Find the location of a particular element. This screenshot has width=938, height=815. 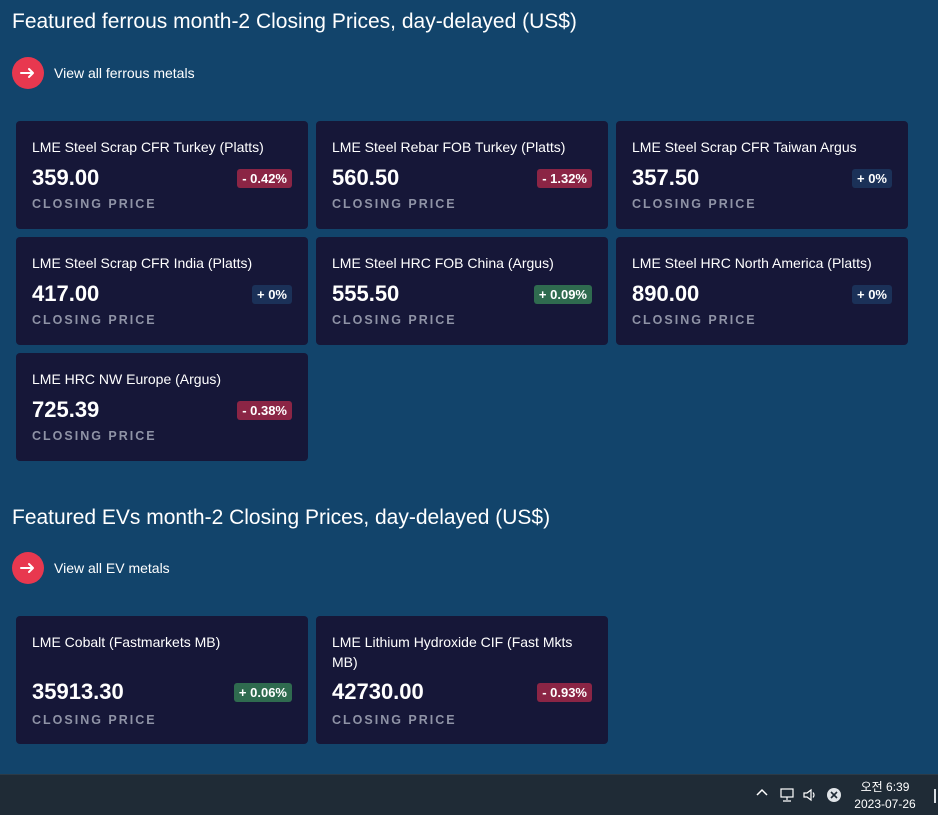

chevron-up-icon is located at coordinates (762, 792).